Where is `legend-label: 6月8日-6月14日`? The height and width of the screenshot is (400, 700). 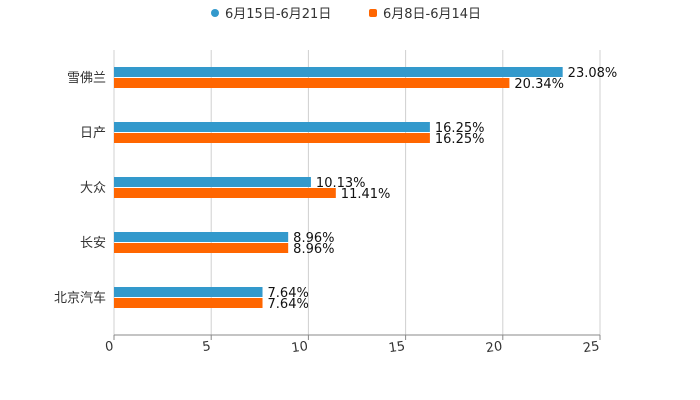 legend-label: 6月8日-6月14日 is located at coordinates (432, 14).